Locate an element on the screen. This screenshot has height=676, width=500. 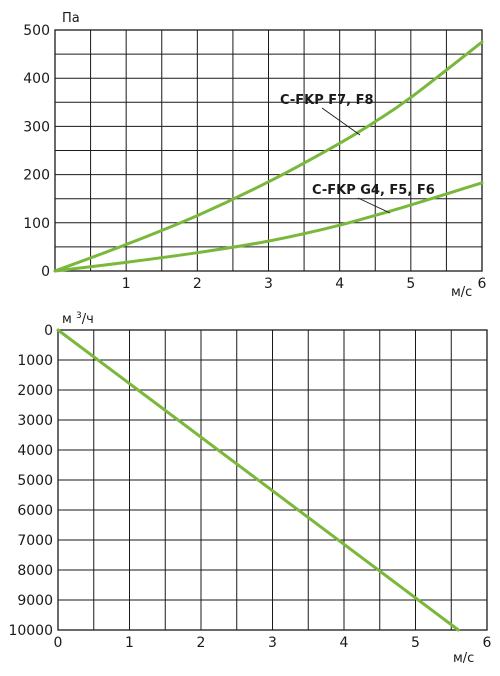
legend-f7f8: C-FKP F7, F8 is located at coordinates (327, 100).